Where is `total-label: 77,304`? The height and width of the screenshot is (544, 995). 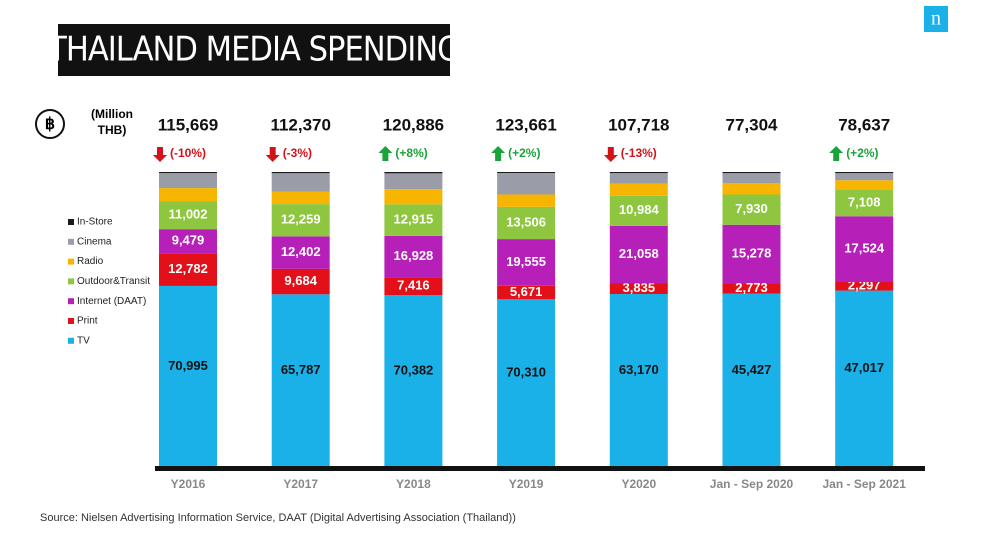
total-label: 77,304 is located at coordinates (752, 124).